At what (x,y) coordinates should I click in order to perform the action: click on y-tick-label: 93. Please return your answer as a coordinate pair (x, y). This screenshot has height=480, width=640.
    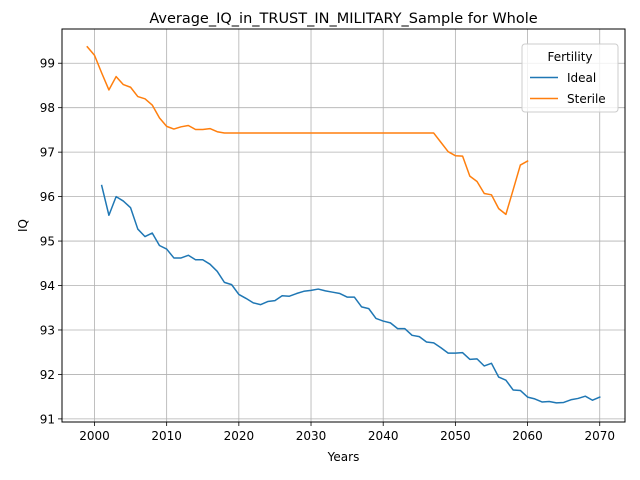
    Looking at the image, I should click on (47, 330).